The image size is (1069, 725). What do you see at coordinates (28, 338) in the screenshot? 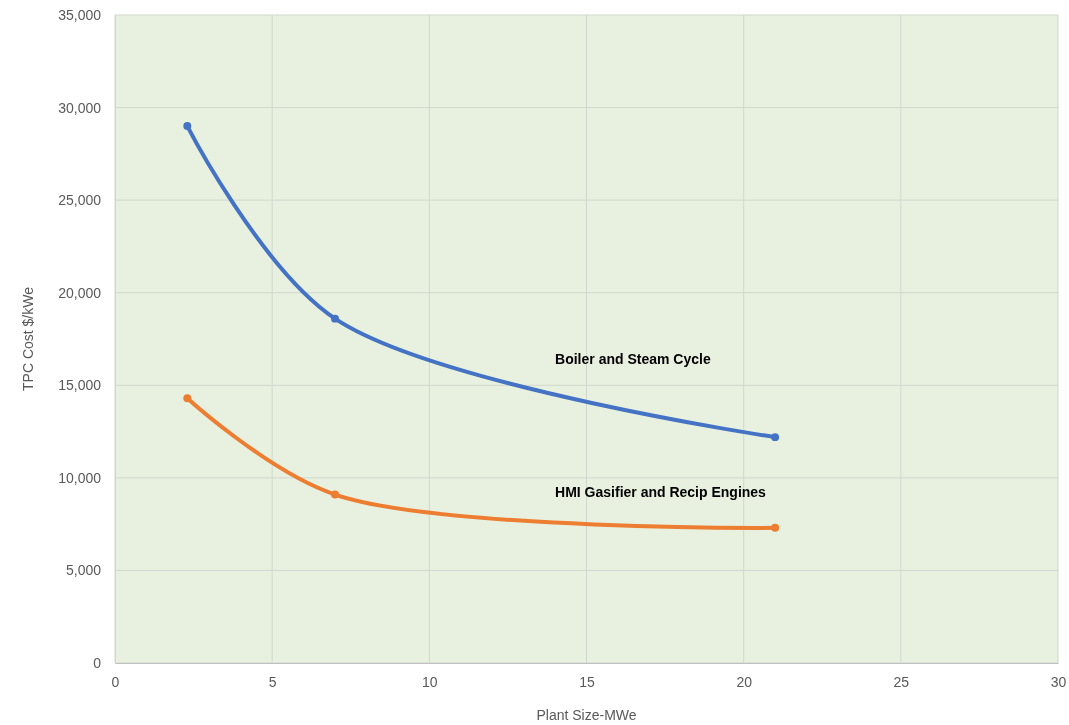
I see `y-axis-title: TPC Cost $/kWe` at bounding box center [28, 338].